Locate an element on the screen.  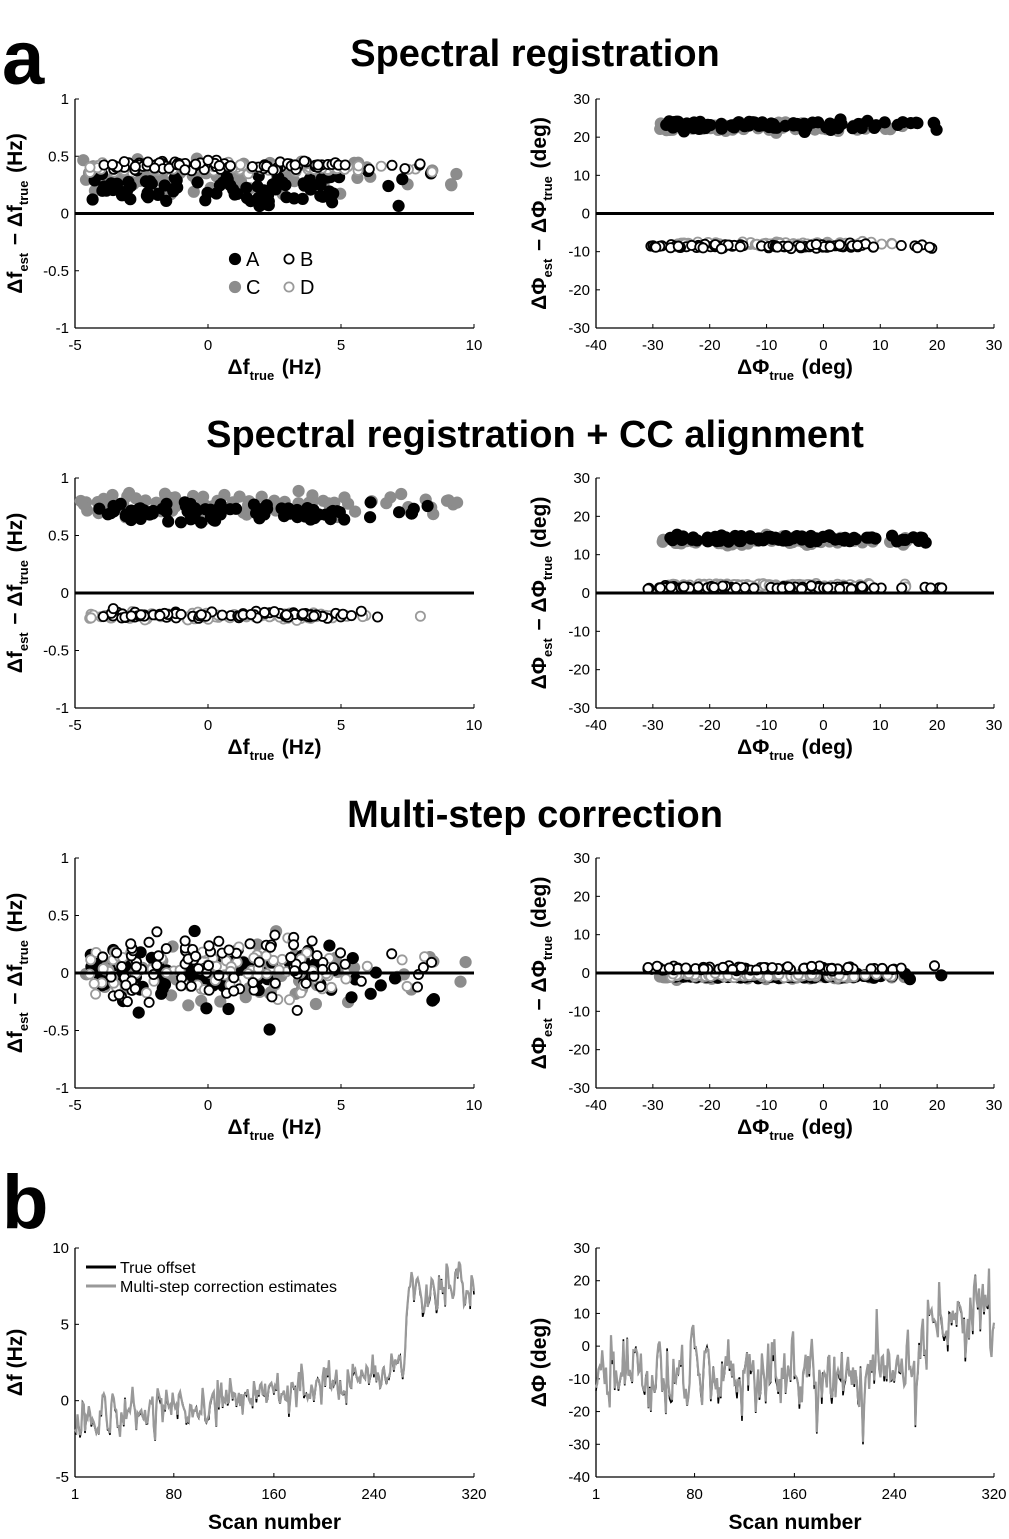
y-tick-label: -0.5 is located at coordinates (56, 1031).